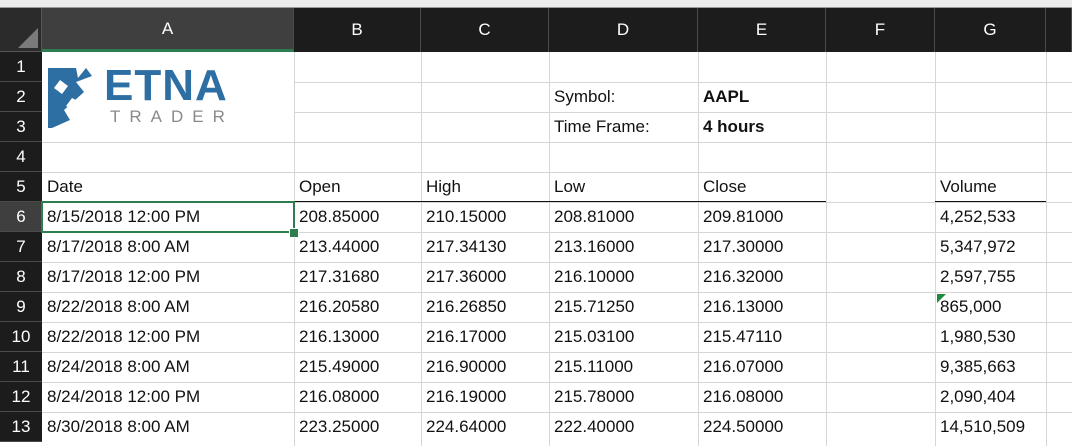 This screenshot has height=446, width=1072. Describe the element at coordinates (941, 298) in the screenshot. I see `error-indicator-icon` at that location.